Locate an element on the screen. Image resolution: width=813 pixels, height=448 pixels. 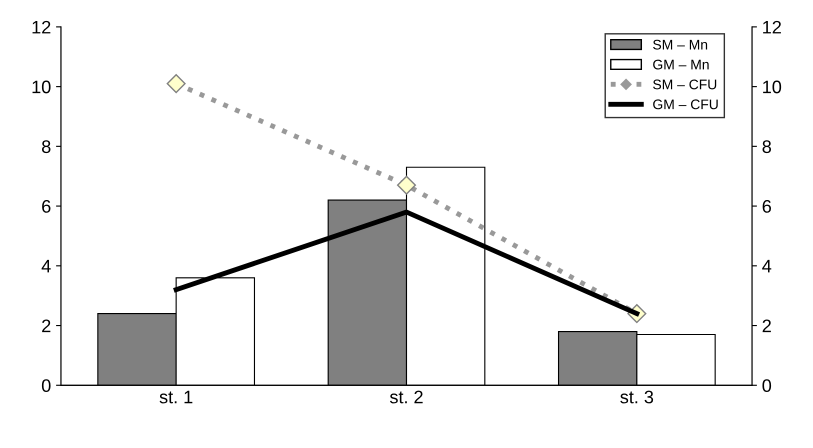
y-tick-label: 12 is located at coordinates (41, 27).